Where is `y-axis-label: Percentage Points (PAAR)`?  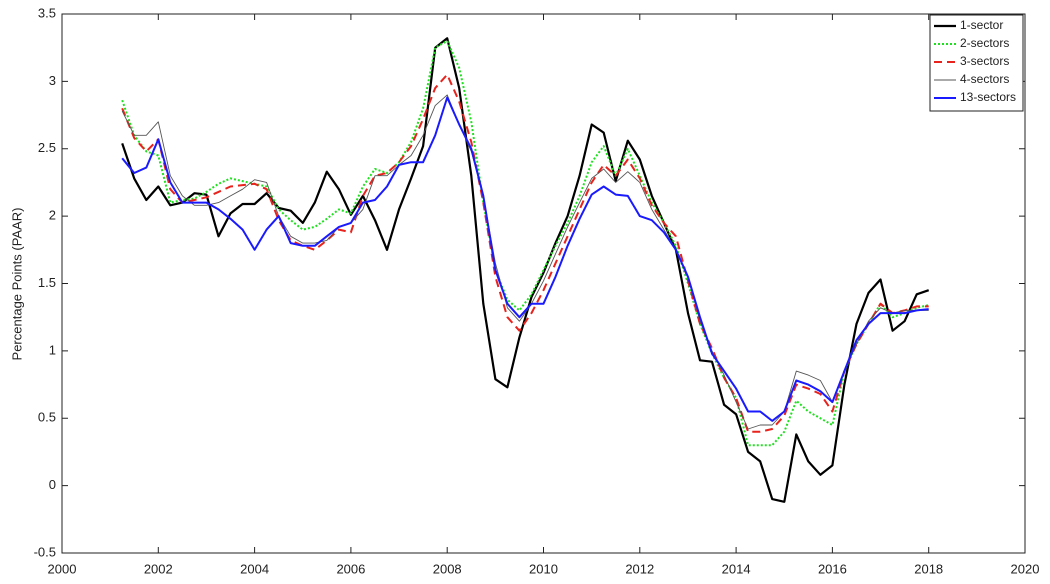
y-axis-label: Percentage Points (PAAR) is located at coordinates (16, 284).